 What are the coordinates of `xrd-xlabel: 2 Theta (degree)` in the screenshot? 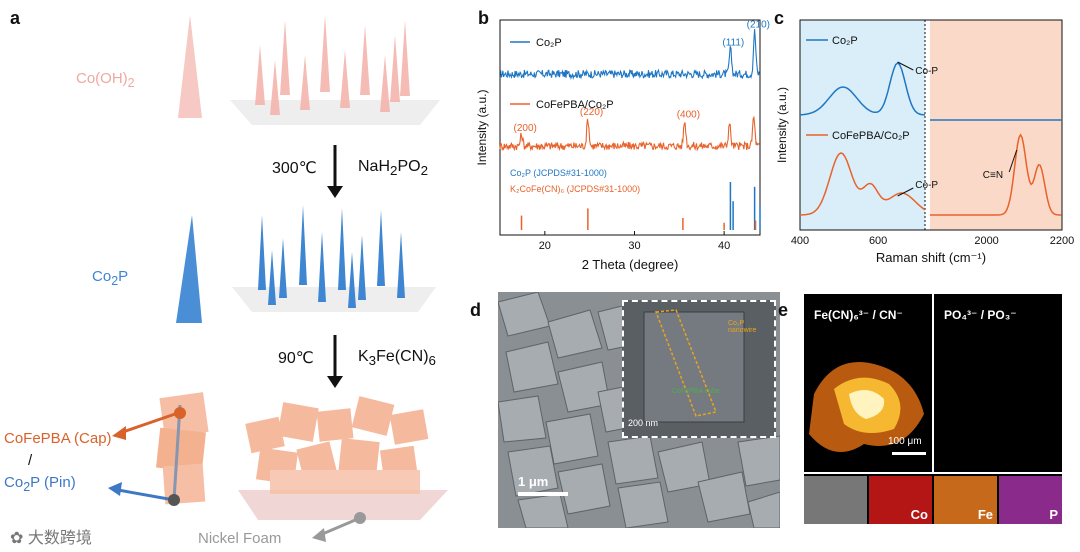 It's located at (630, 264).